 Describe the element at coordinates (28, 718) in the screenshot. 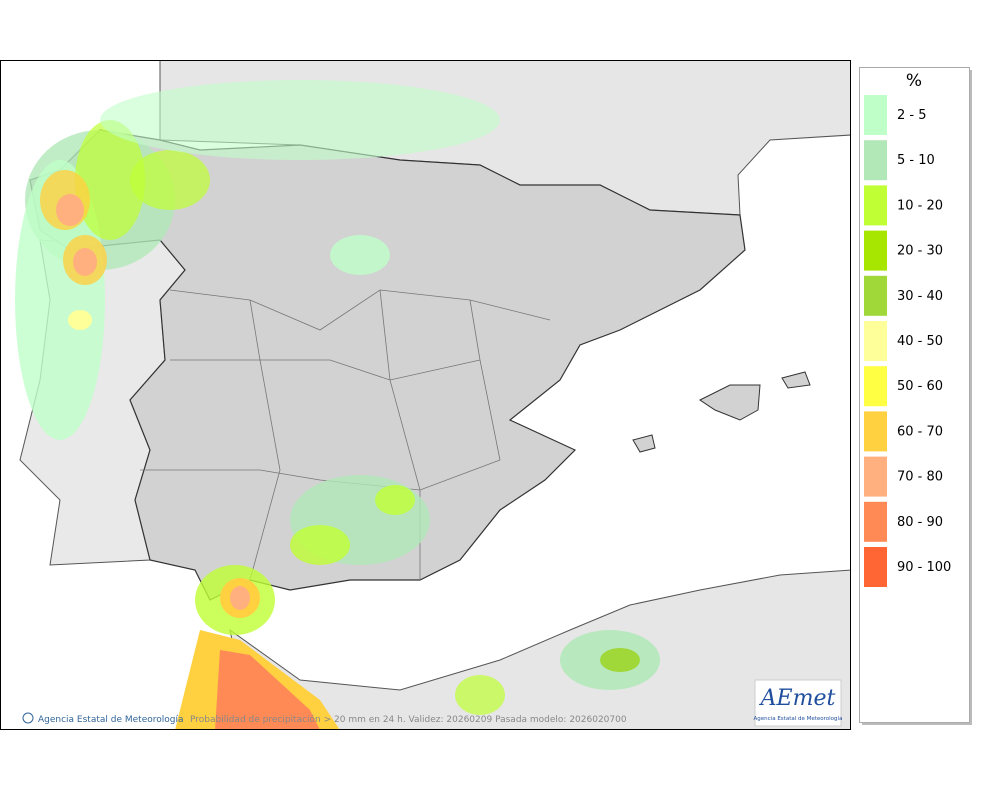

I see `copyright-icon` at that location.